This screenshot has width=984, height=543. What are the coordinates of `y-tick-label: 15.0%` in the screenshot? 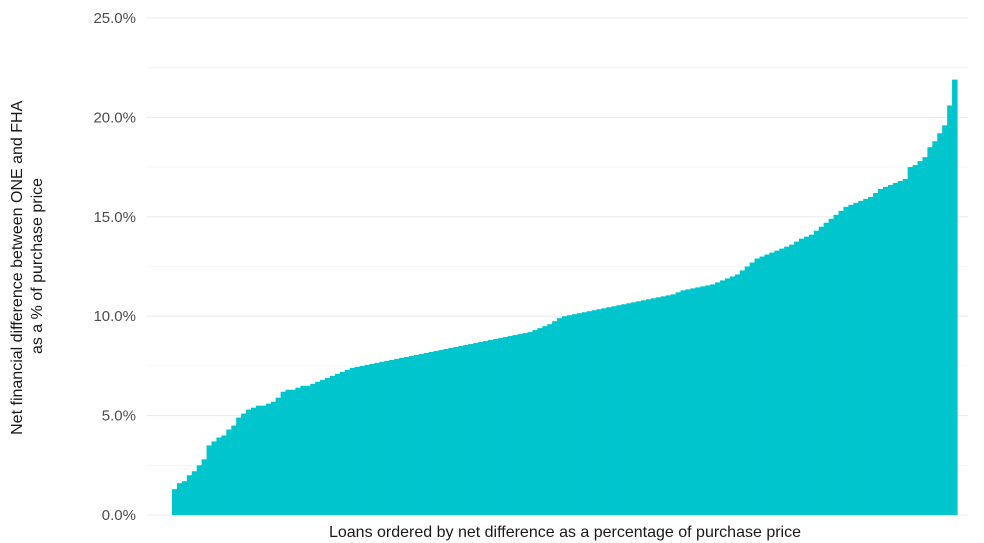 It's located at (114, 217).